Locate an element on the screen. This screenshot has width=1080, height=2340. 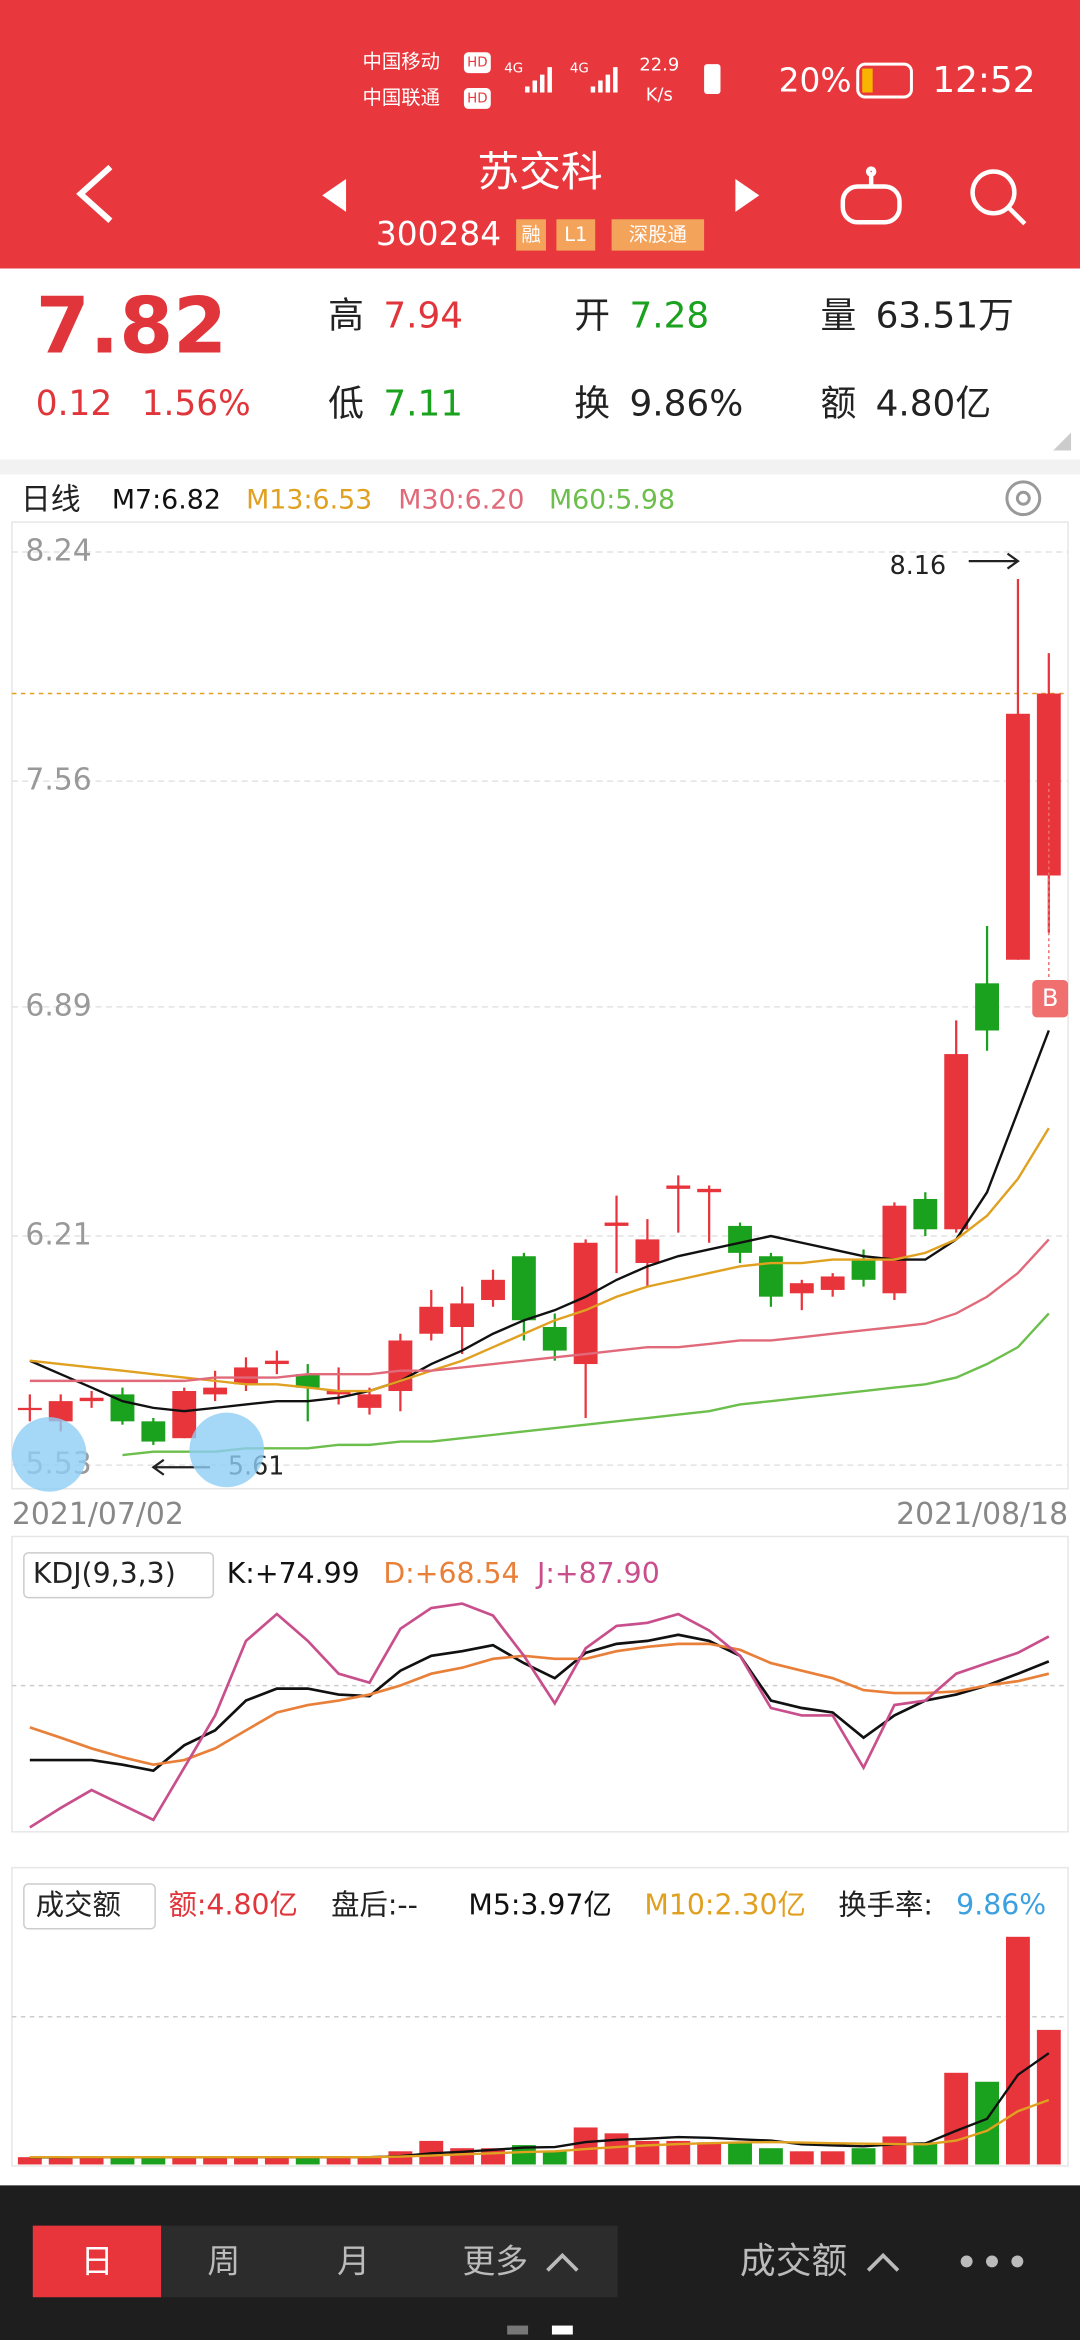
time: 12:52 is located at coordinates (983, 80).